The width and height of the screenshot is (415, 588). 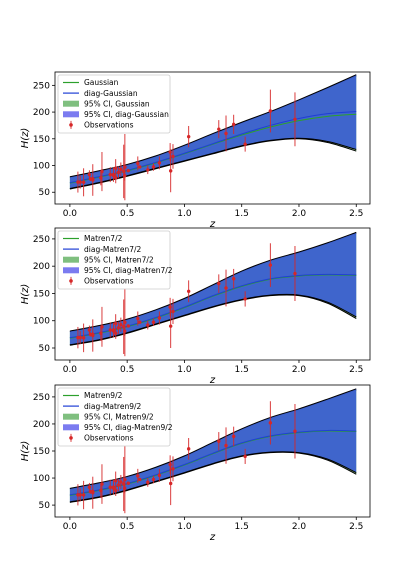 What do you see at coordinates (119, 416) in the screenshot?
I see `legend-label: 95% CI, Matren9/2` at bounding box center [119, 416].